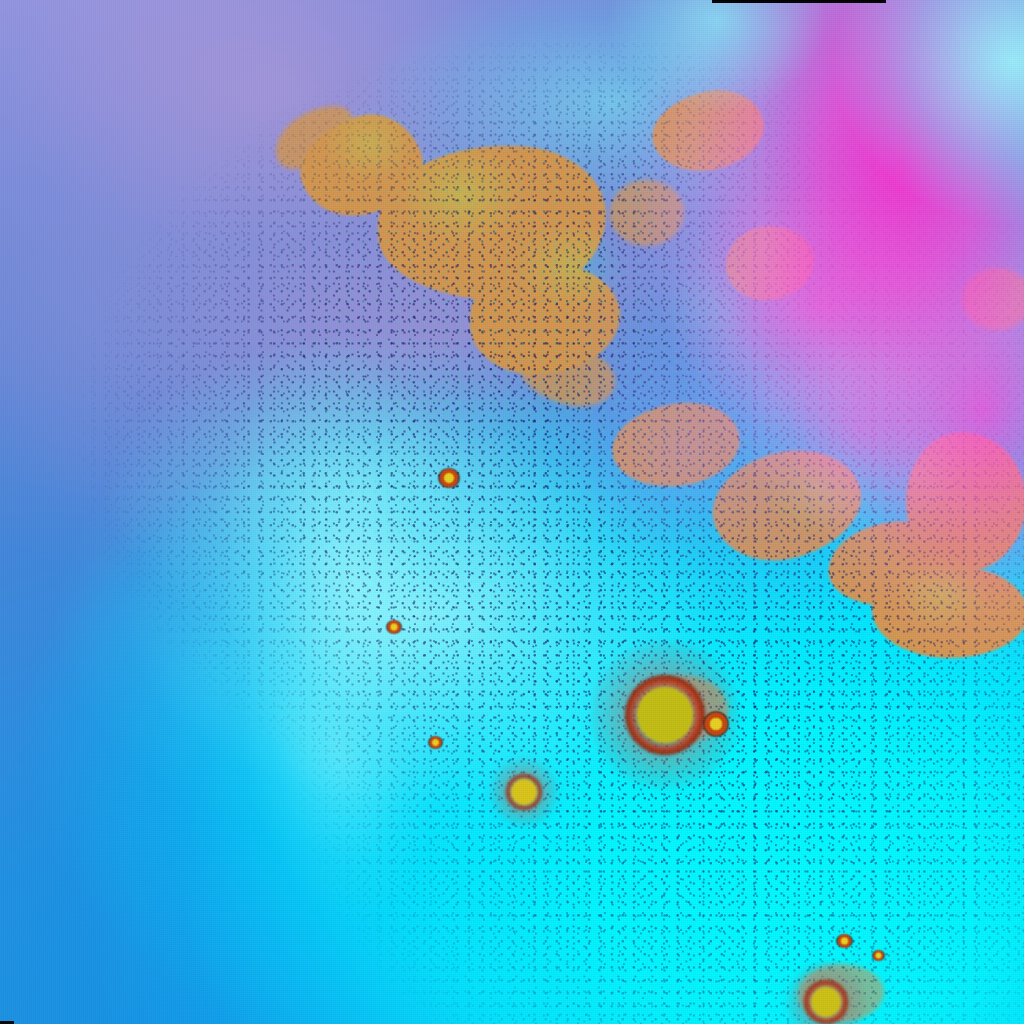 This screenshot has height=1024, width=1024. Describe the element at coordinates (878, 955) in the screenshot. I see `hotspot-micro-e` at that location.